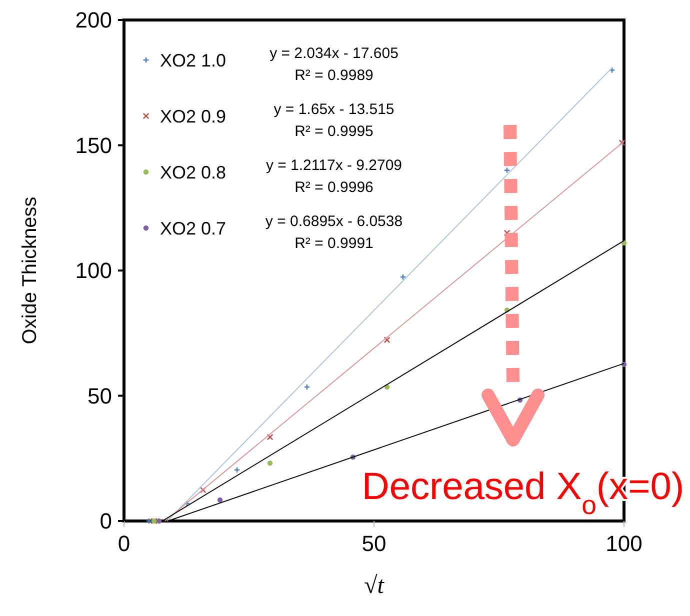 The image size is (690, 616). Describe the element at coordinates (93, 271) in the screenshot. I see `y-tick-label: 100` at that location.